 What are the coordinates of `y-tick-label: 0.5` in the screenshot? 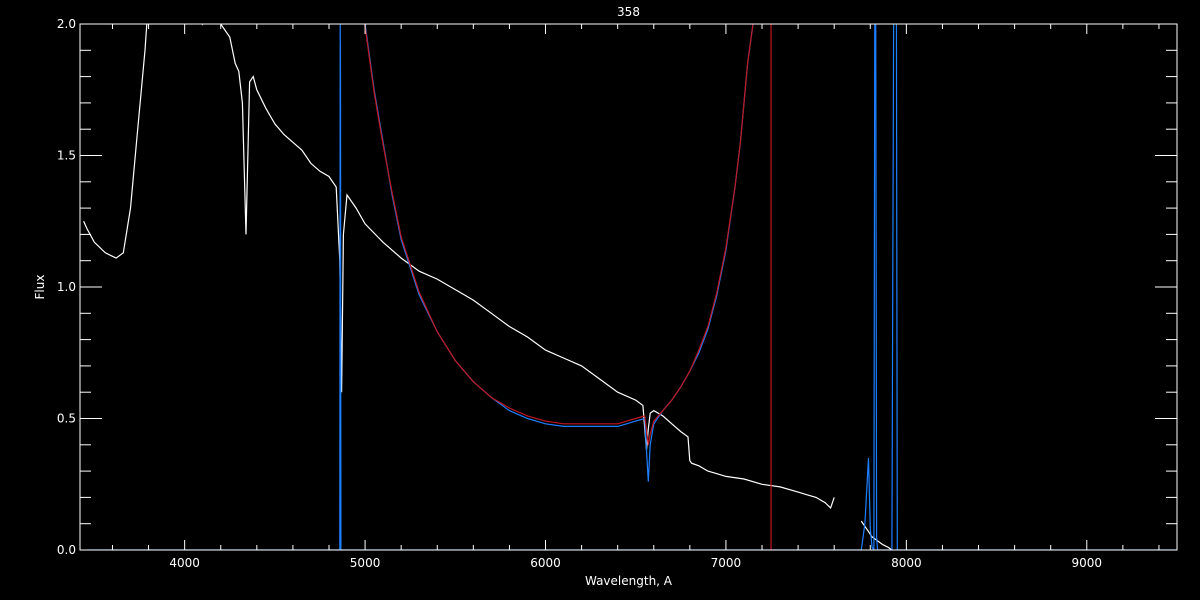 It's located at (66, 419).